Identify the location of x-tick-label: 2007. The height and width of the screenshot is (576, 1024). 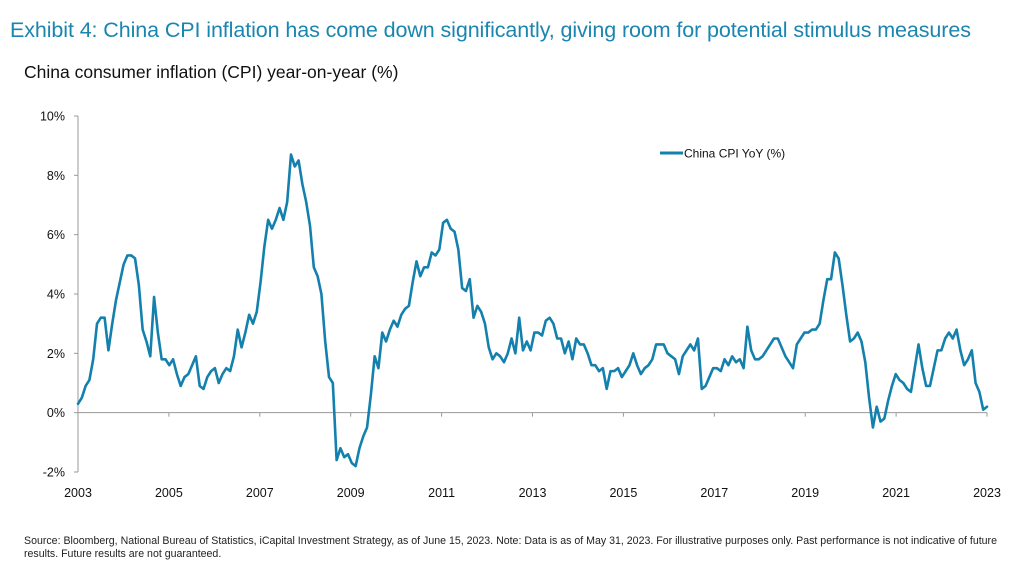
(260, 493).